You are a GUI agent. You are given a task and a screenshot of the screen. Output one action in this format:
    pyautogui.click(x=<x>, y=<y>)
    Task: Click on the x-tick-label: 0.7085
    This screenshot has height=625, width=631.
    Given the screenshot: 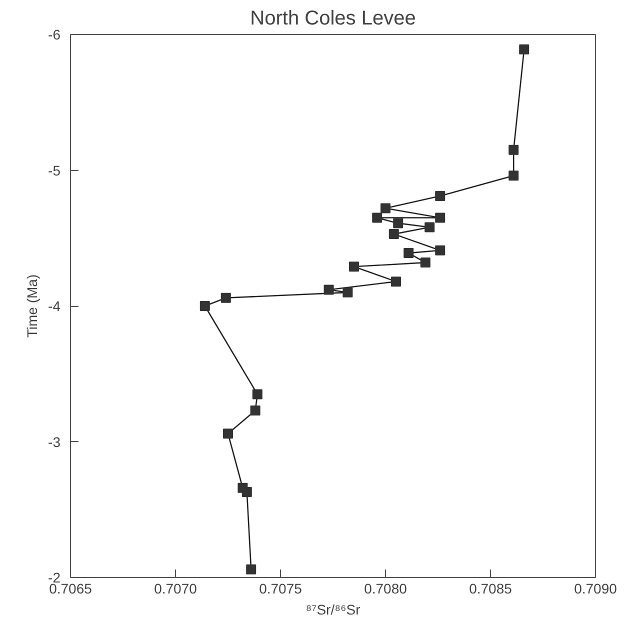 What is the action you would take?
    pyautogui.click(x=490, y=588)
    